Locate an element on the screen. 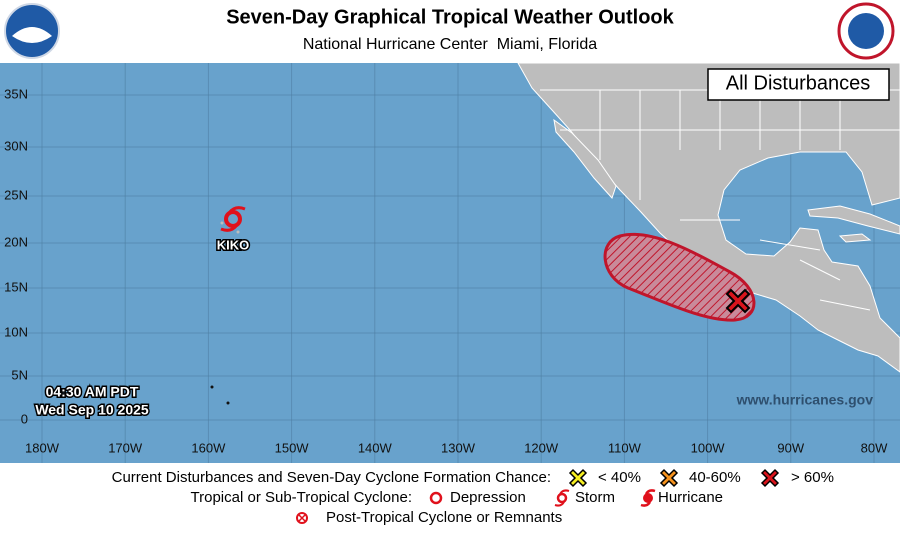 This screenshot has height=533, width=900. legend-cyclone-type: Hurricane is located at coordinates (690, 497).